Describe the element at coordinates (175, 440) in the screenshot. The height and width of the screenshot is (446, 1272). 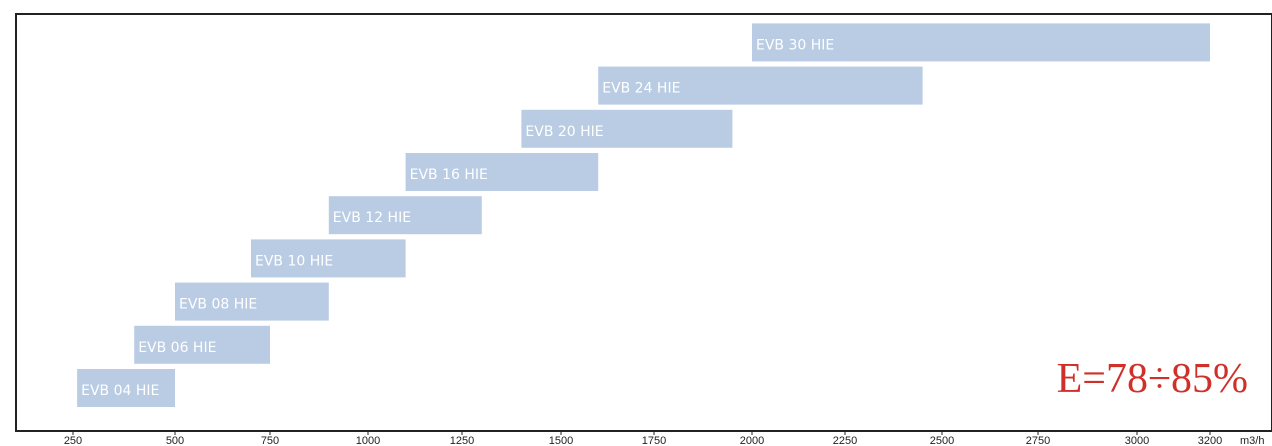
I see `x-tick-label: 500` at that location.